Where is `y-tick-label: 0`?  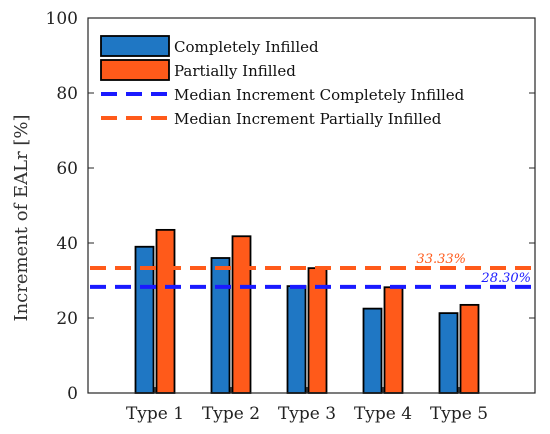
y-tick-label: 0 is located at coordinates (72, 394).